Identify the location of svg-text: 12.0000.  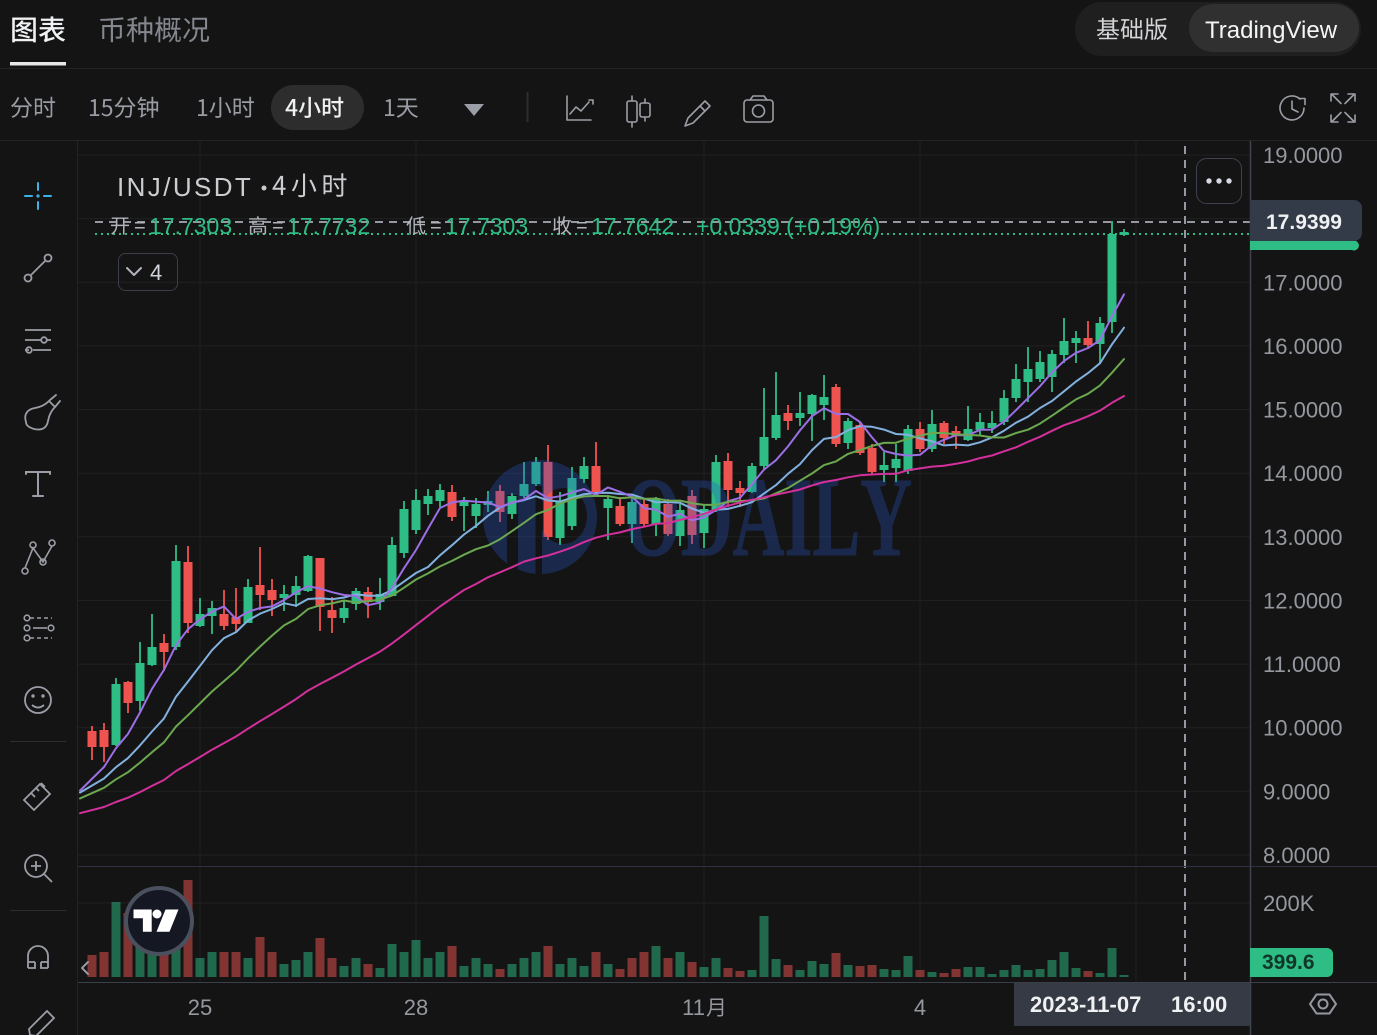
(1303, 601).